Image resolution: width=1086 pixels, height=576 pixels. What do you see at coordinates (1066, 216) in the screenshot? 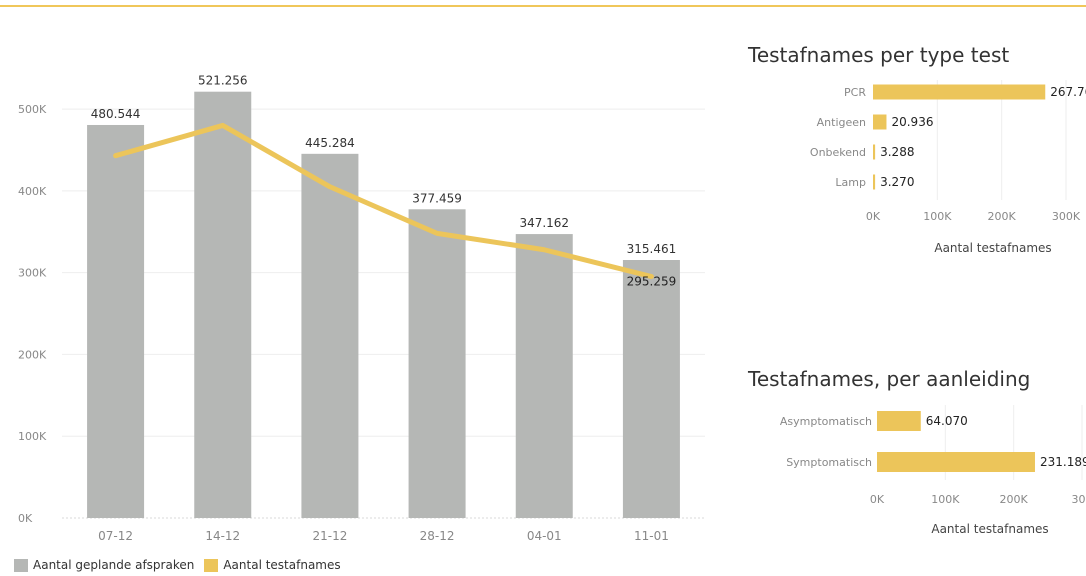
I see `x-tick-label: 300K` at bounding box center [1066, 216].